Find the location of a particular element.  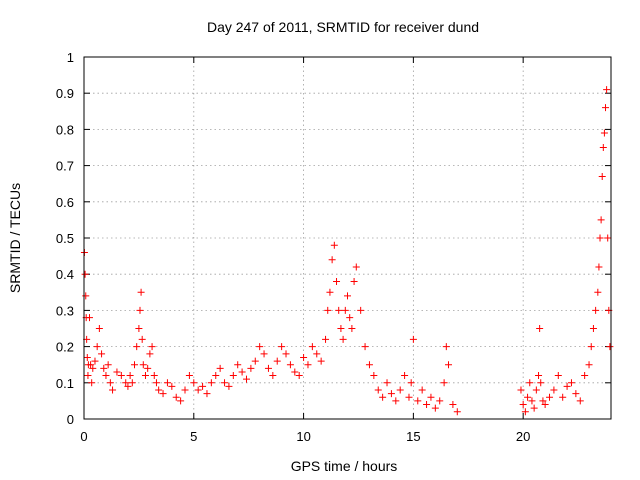

x-tick-label: 15 is located at coordinates (413, 436).